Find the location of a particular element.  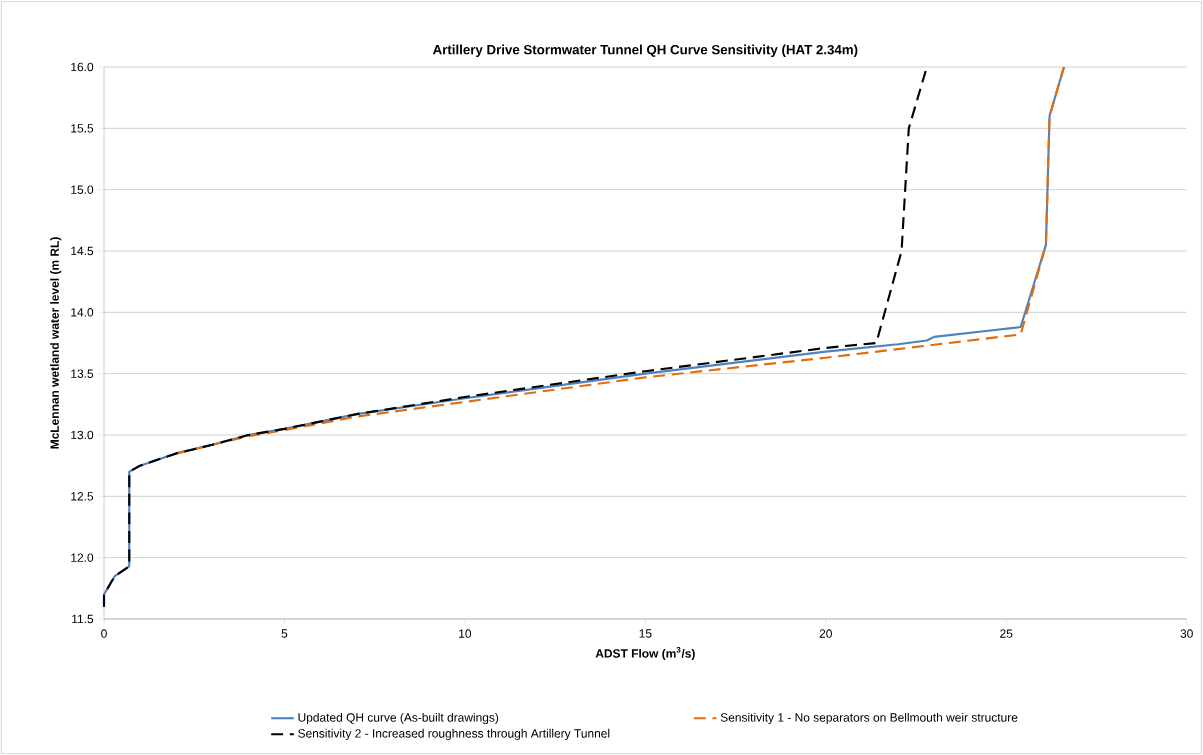

chart-title: Artillery Drive Stormwater Tunnel QH Curve Sensitivity (HAT 2.34m) is located at coordinates (645, 50).